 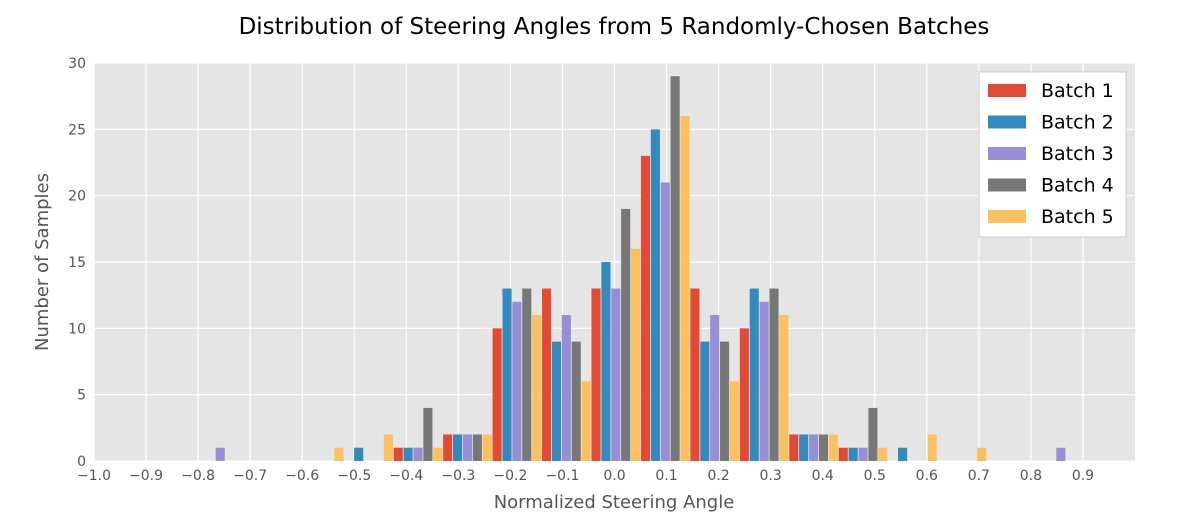 I want to click on x-tick-label: −0.5, so click(x=354, y=476).